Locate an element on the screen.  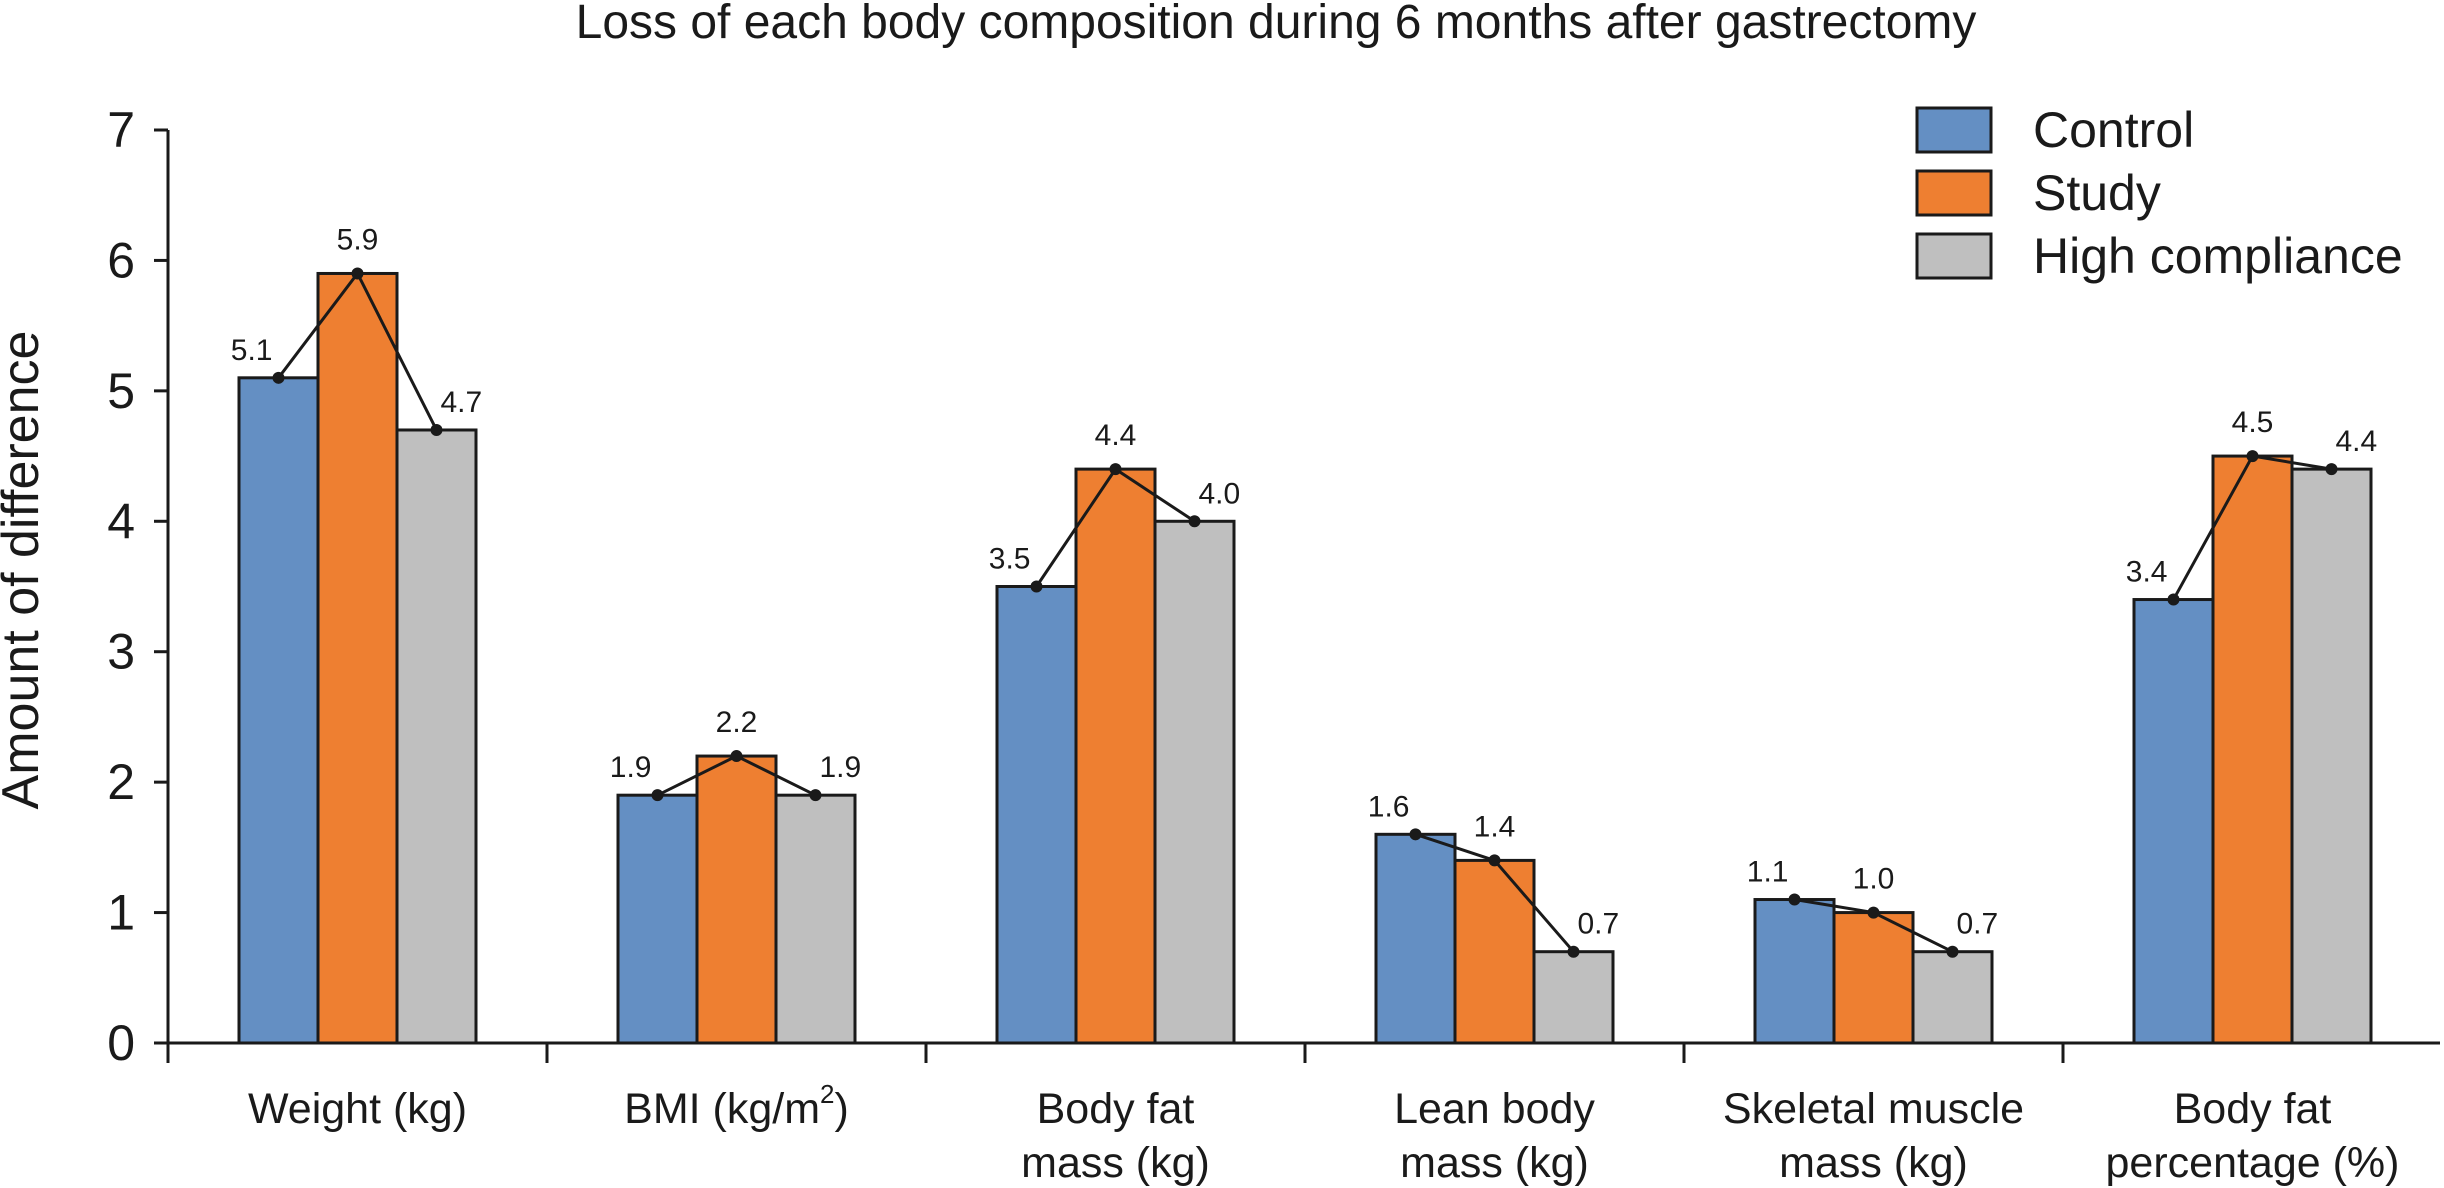
legend-label: High compliance is located at coordinates (2218, 256).